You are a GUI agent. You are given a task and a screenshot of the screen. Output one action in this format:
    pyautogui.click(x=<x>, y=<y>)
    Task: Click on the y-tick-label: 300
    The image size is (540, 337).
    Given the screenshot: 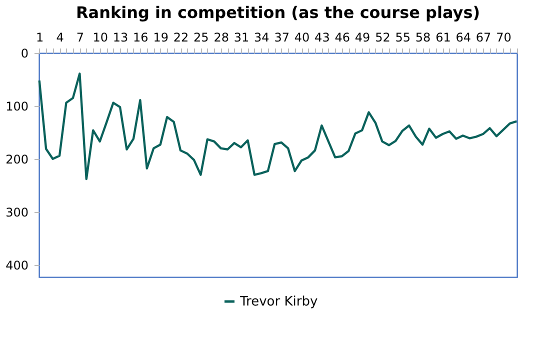 What is the action you would take?
    pyautogui.click(x=17, y=212)
    